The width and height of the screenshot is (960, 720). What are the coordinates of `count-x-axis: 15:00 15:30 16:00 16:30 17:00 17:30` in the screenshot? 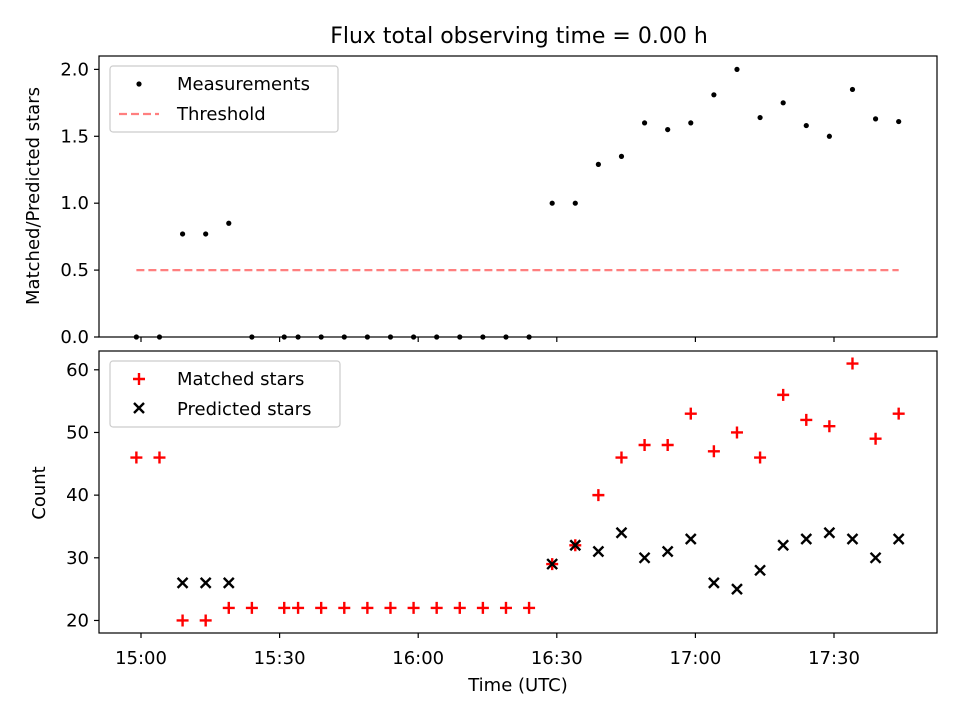 It's located at (487, 651).